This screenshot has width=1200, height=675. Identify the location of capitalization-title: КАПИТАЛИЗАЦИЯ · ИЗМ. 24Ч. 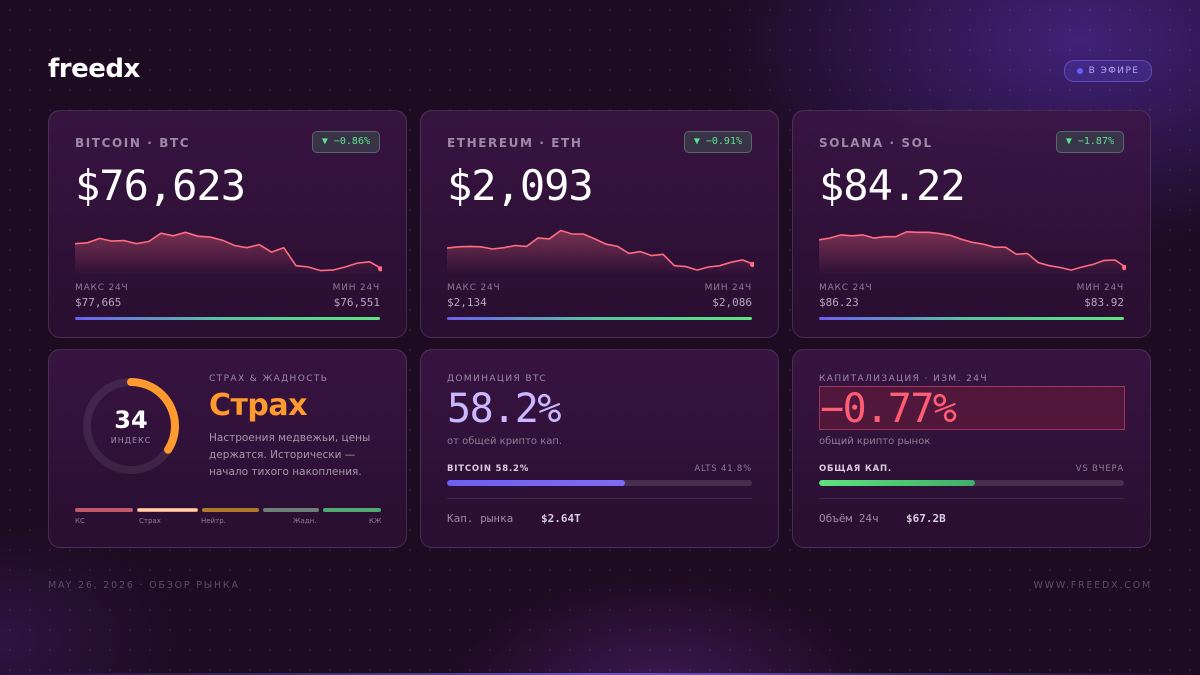
(903, 379).